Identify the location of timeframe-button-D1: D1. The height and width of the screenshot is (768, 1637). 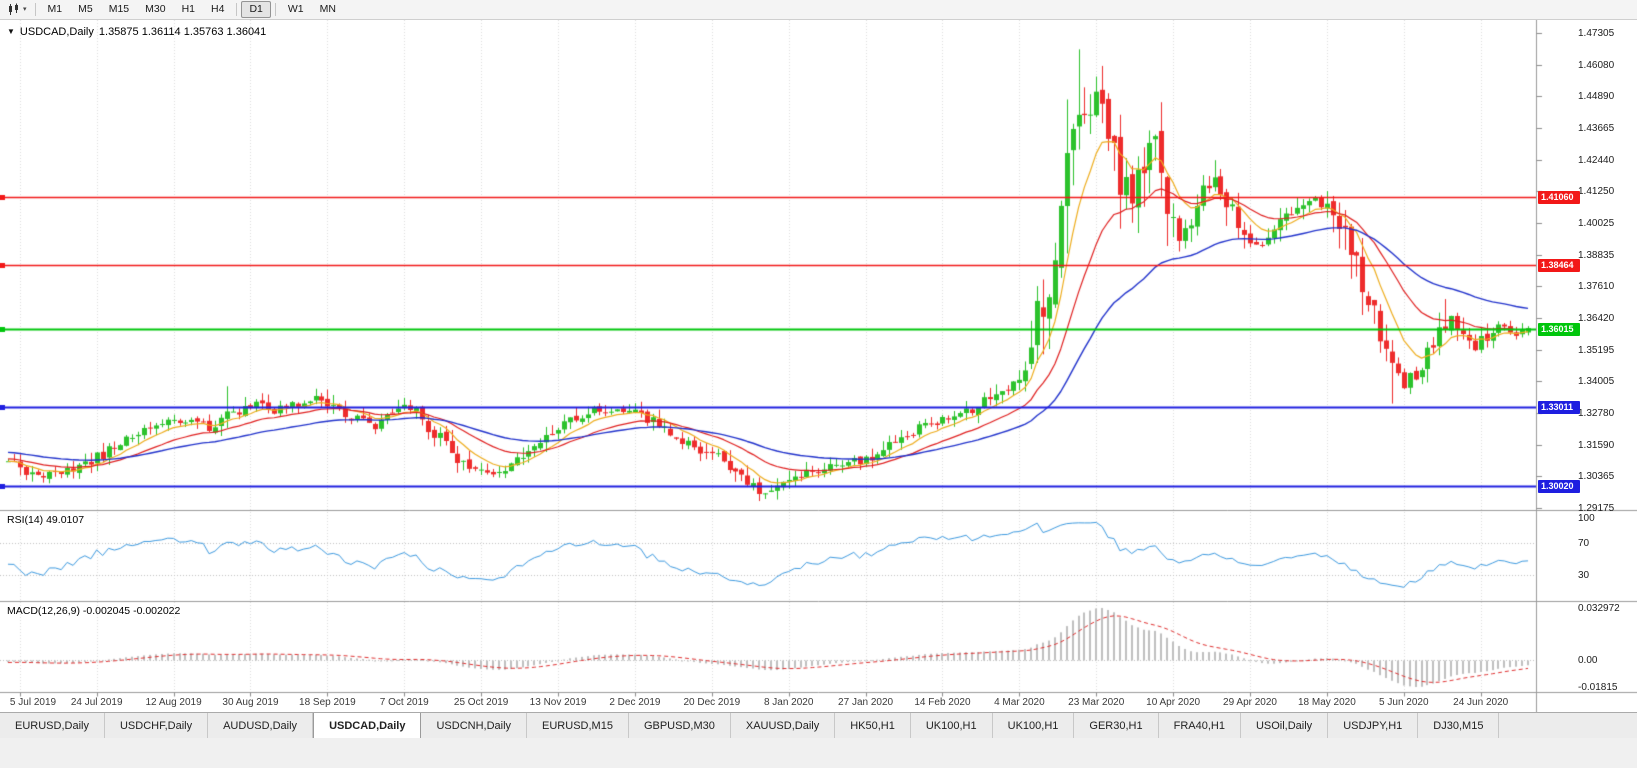
(256, 9).